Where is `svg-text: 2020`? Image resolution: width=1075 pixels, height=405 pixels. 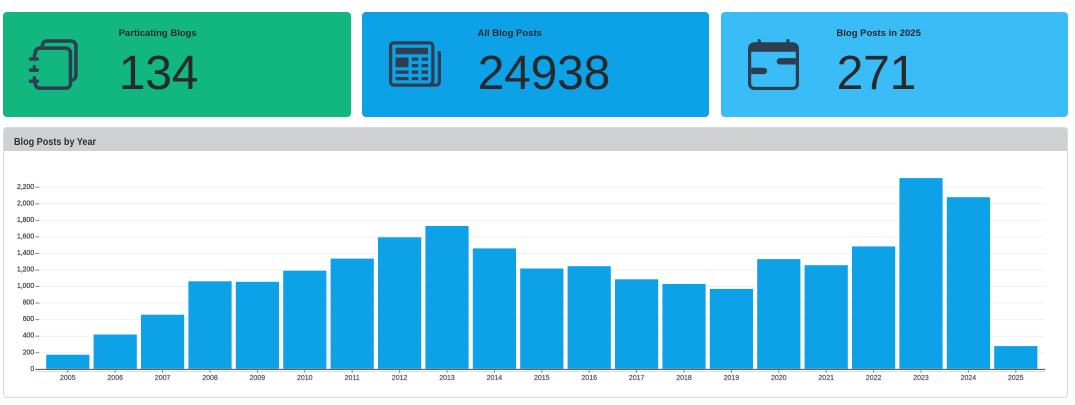
svg-text: 2020 is located at coordinates (779, 378).